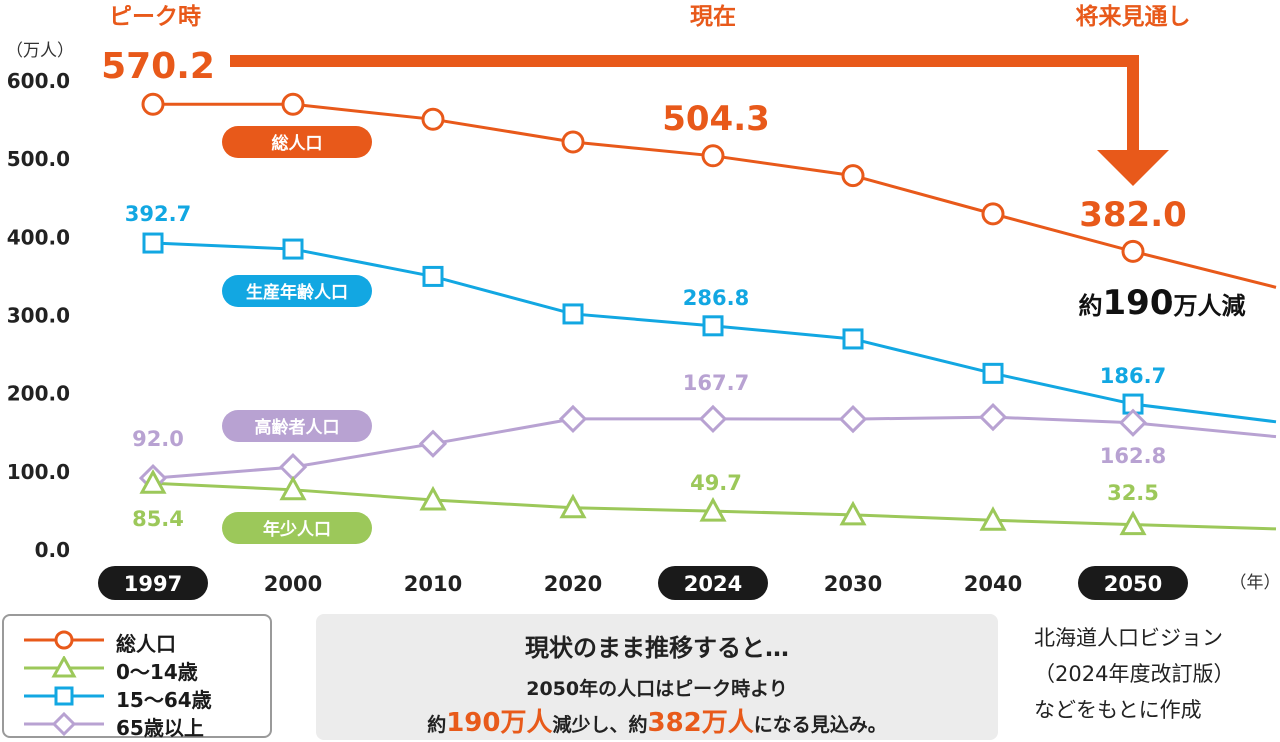 The height and width of the screenshot is (742, 1280). I want to click on legend-item-total: 総人口, so click(139, 641).